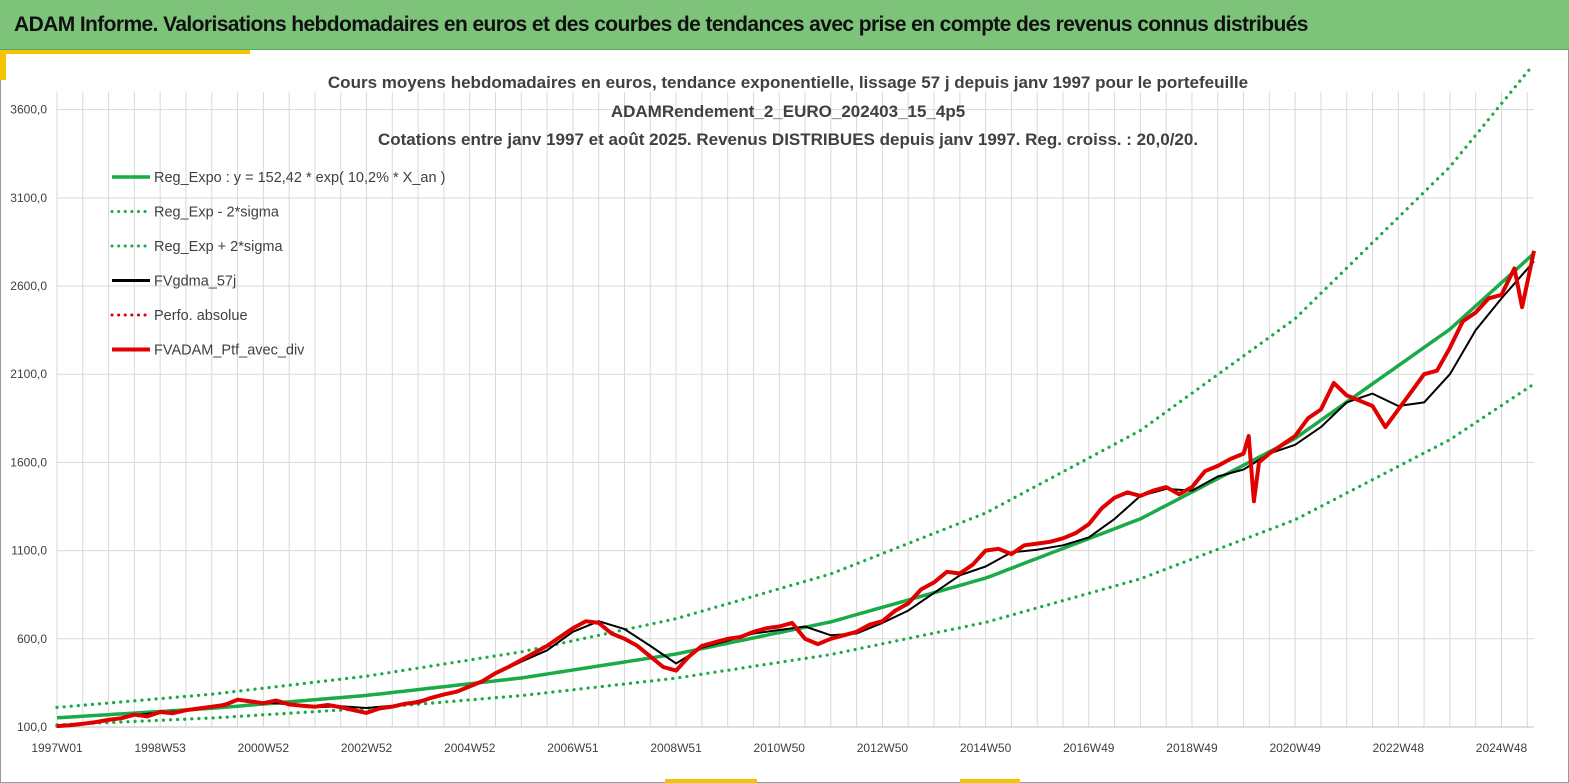 This screenshot has width=1569, height=783. What do you see at coordinates (986, 748) in the screenshot?
I see `x-tick-label: 2014W50` at bounding box center [986, 748].